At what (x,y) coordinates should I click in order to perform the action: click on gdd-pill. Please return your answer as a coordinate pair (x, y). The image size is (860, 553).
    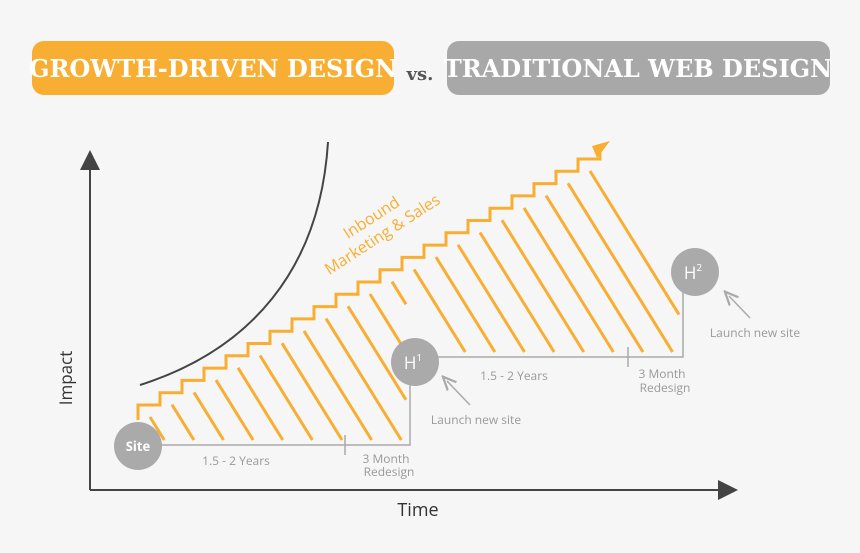
    Looking at the image, I should click on (213, 68).